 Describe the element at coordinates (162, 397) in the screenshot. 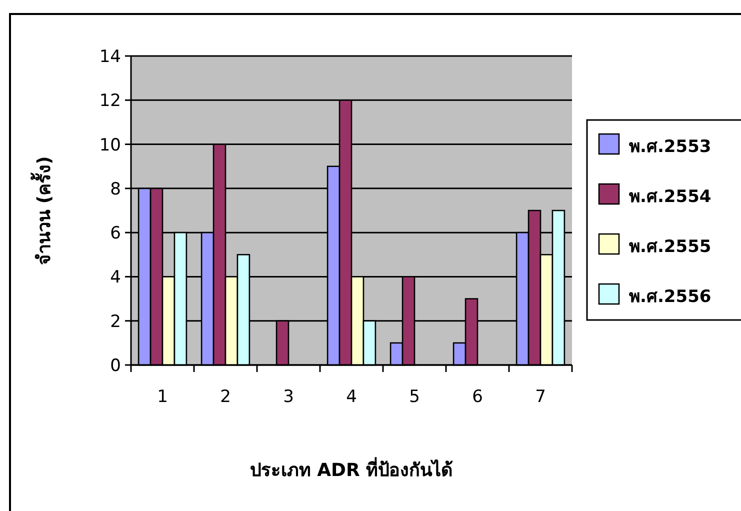

I see `x-tick-label: 1` at that location.